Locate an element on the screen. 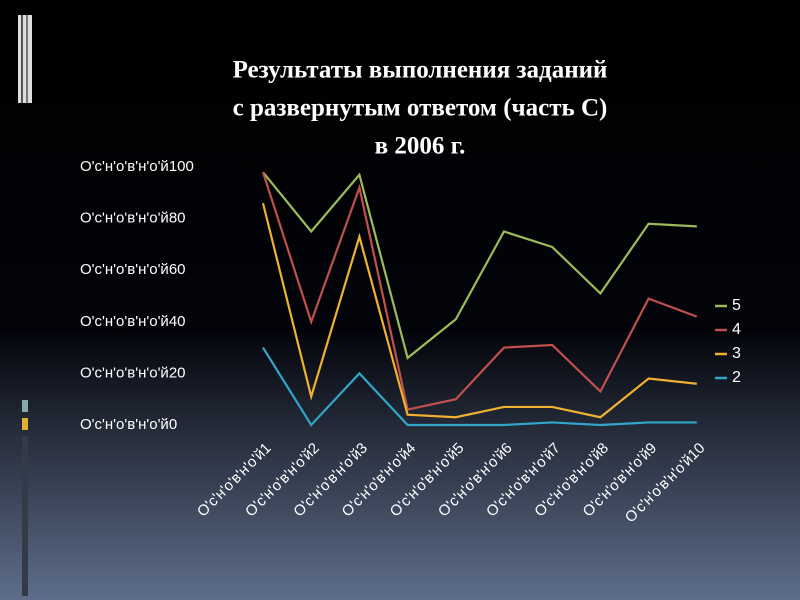 The height and width of the screenshot is (600, 800). title-line: с развернутым ответом (часть С) is located at coordinates (420, 108).